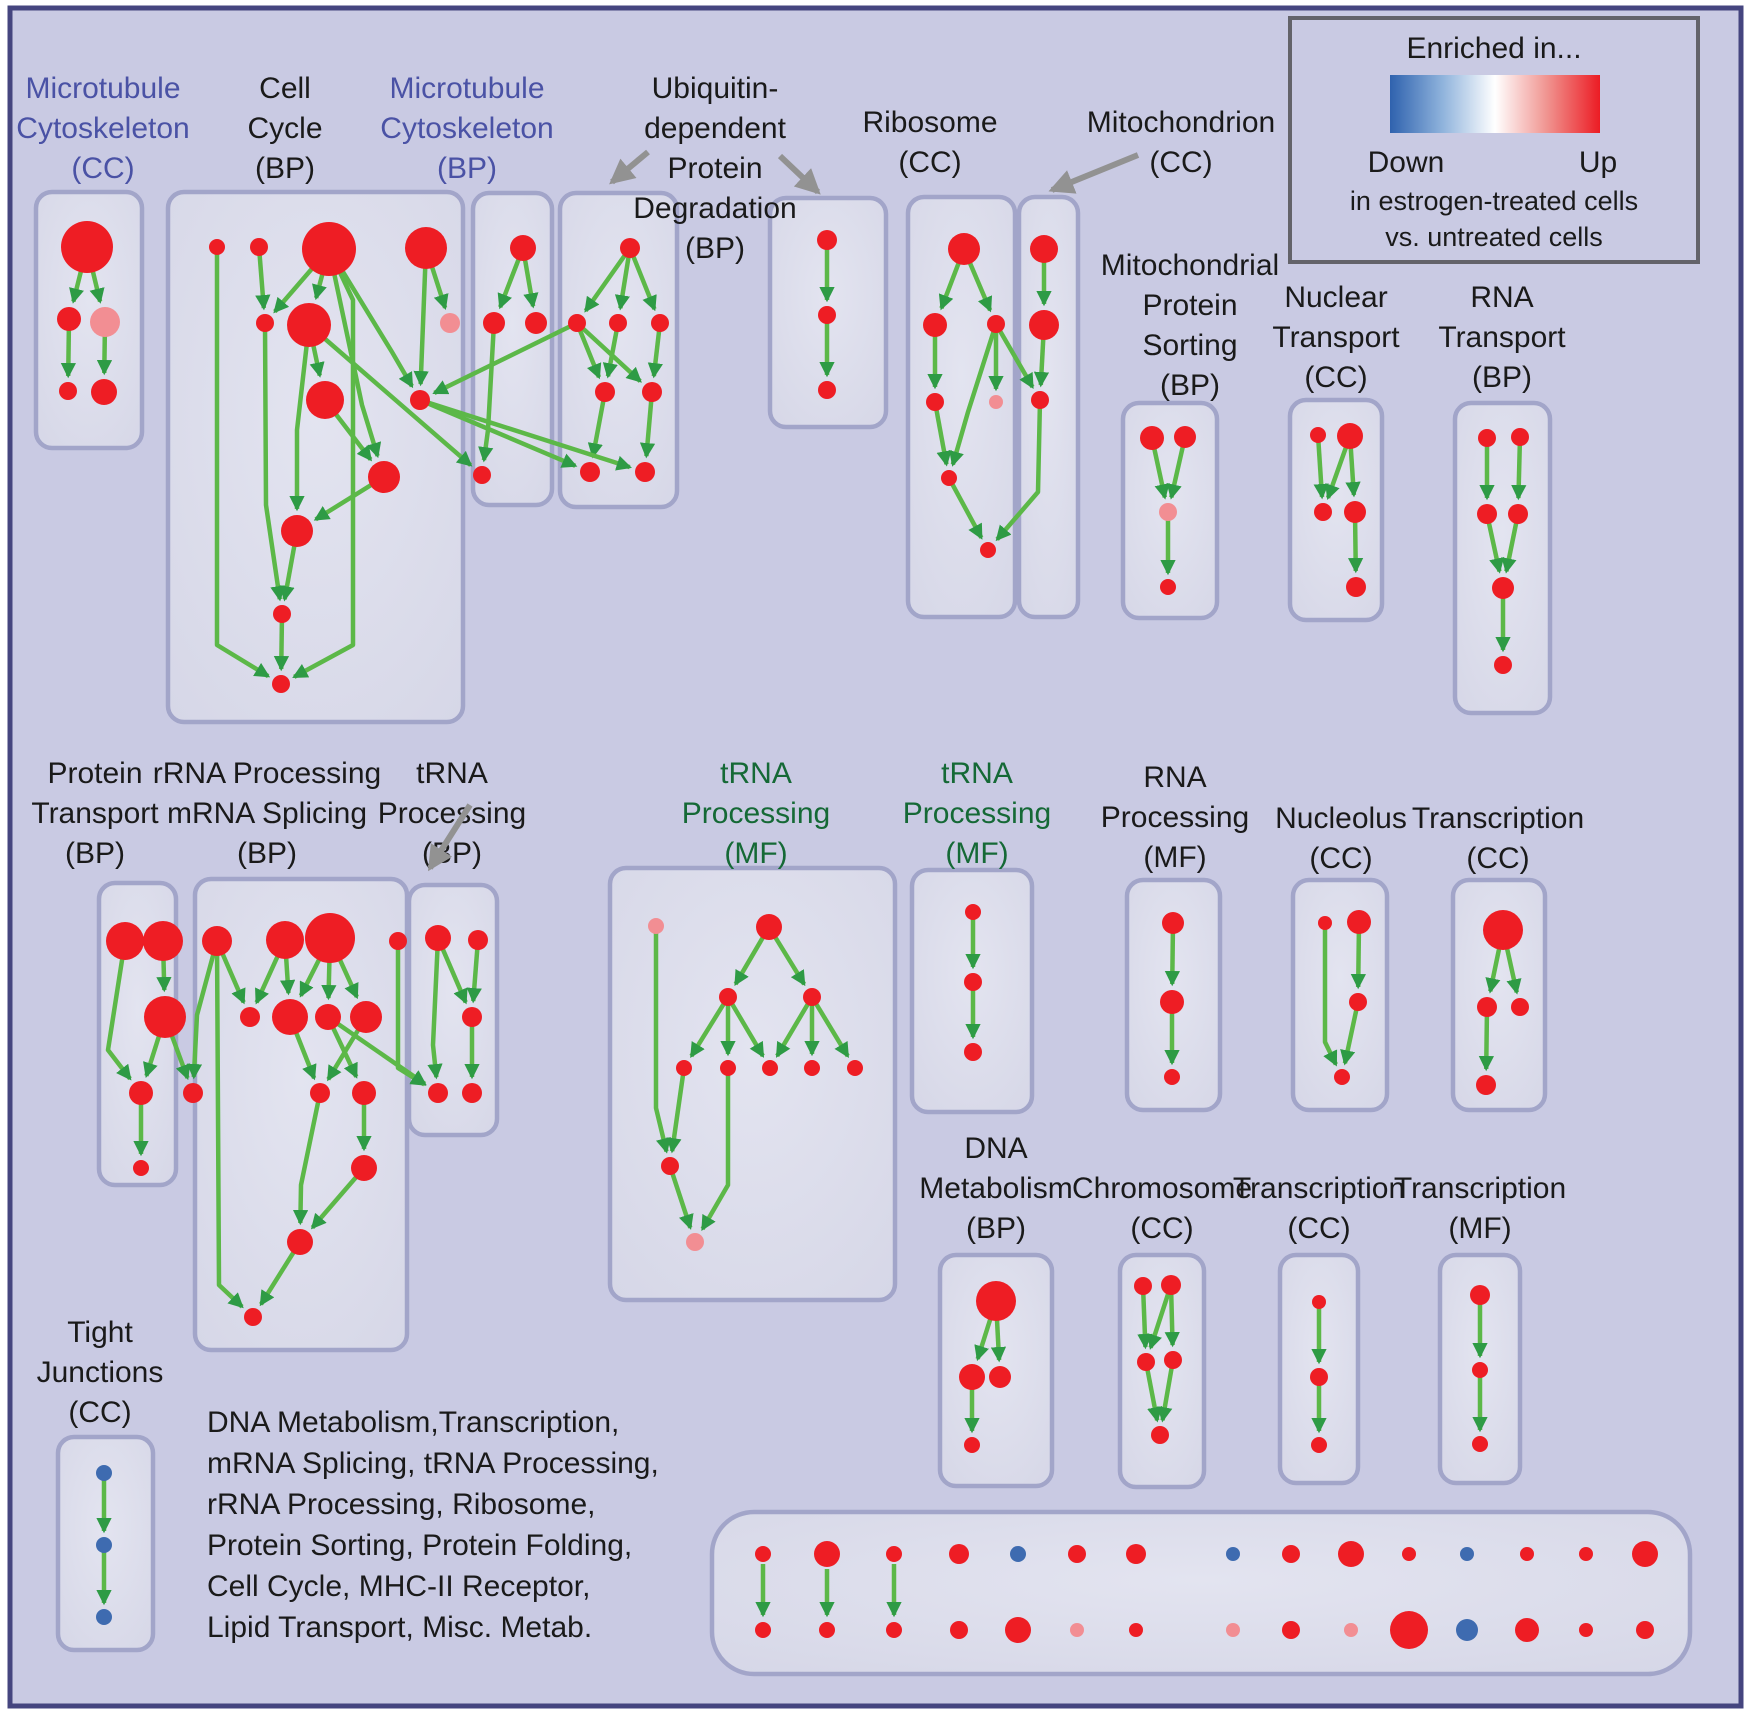 Image resolution: width=1750 pixels, height=1720 pixels. Describe the element at coordinates (265, 323) in the screenshot. I see `cc-node-n4` at that location.